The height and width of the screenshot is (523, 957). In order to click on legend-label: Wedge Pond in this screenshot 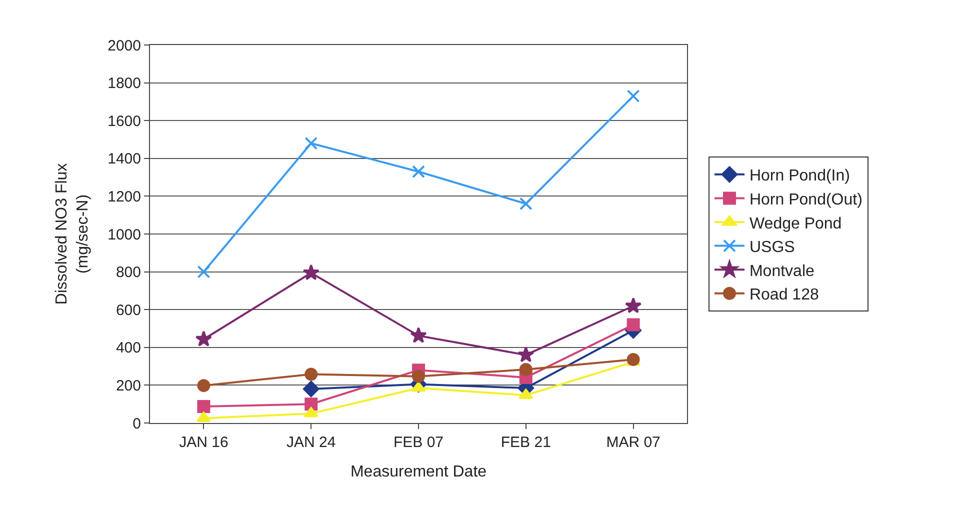, I will do `click(795, 223)`.